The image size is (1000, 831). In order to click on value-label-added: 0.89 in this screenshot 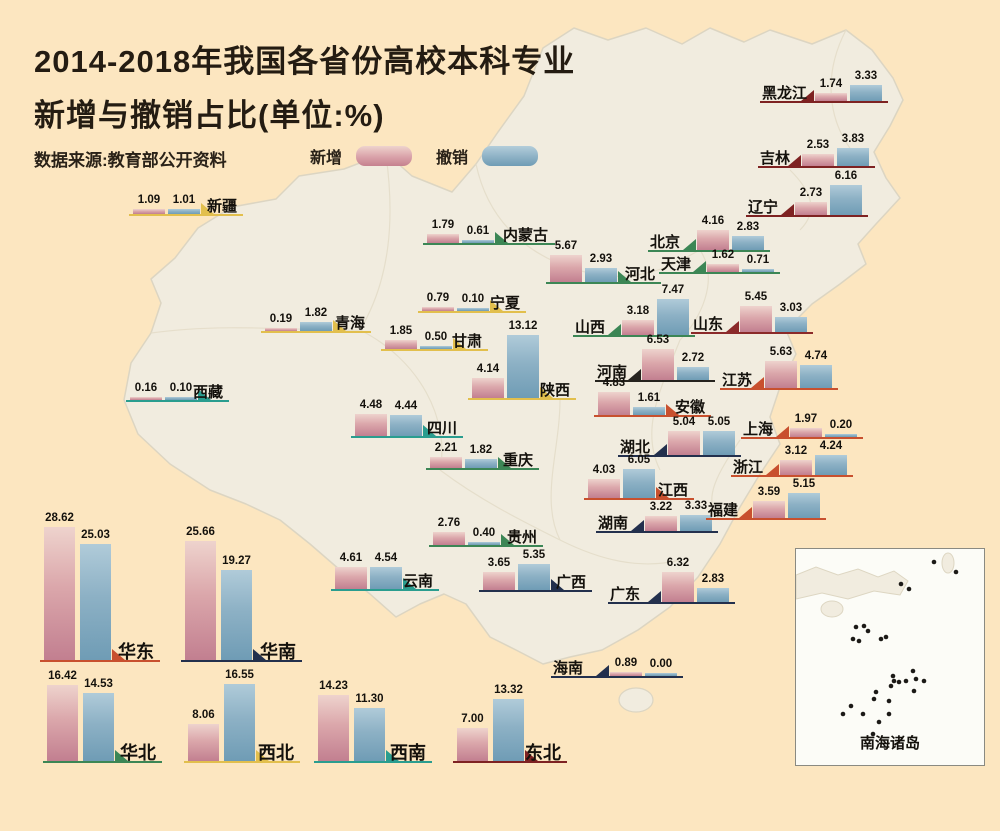, I will do `click(626, 662)`.